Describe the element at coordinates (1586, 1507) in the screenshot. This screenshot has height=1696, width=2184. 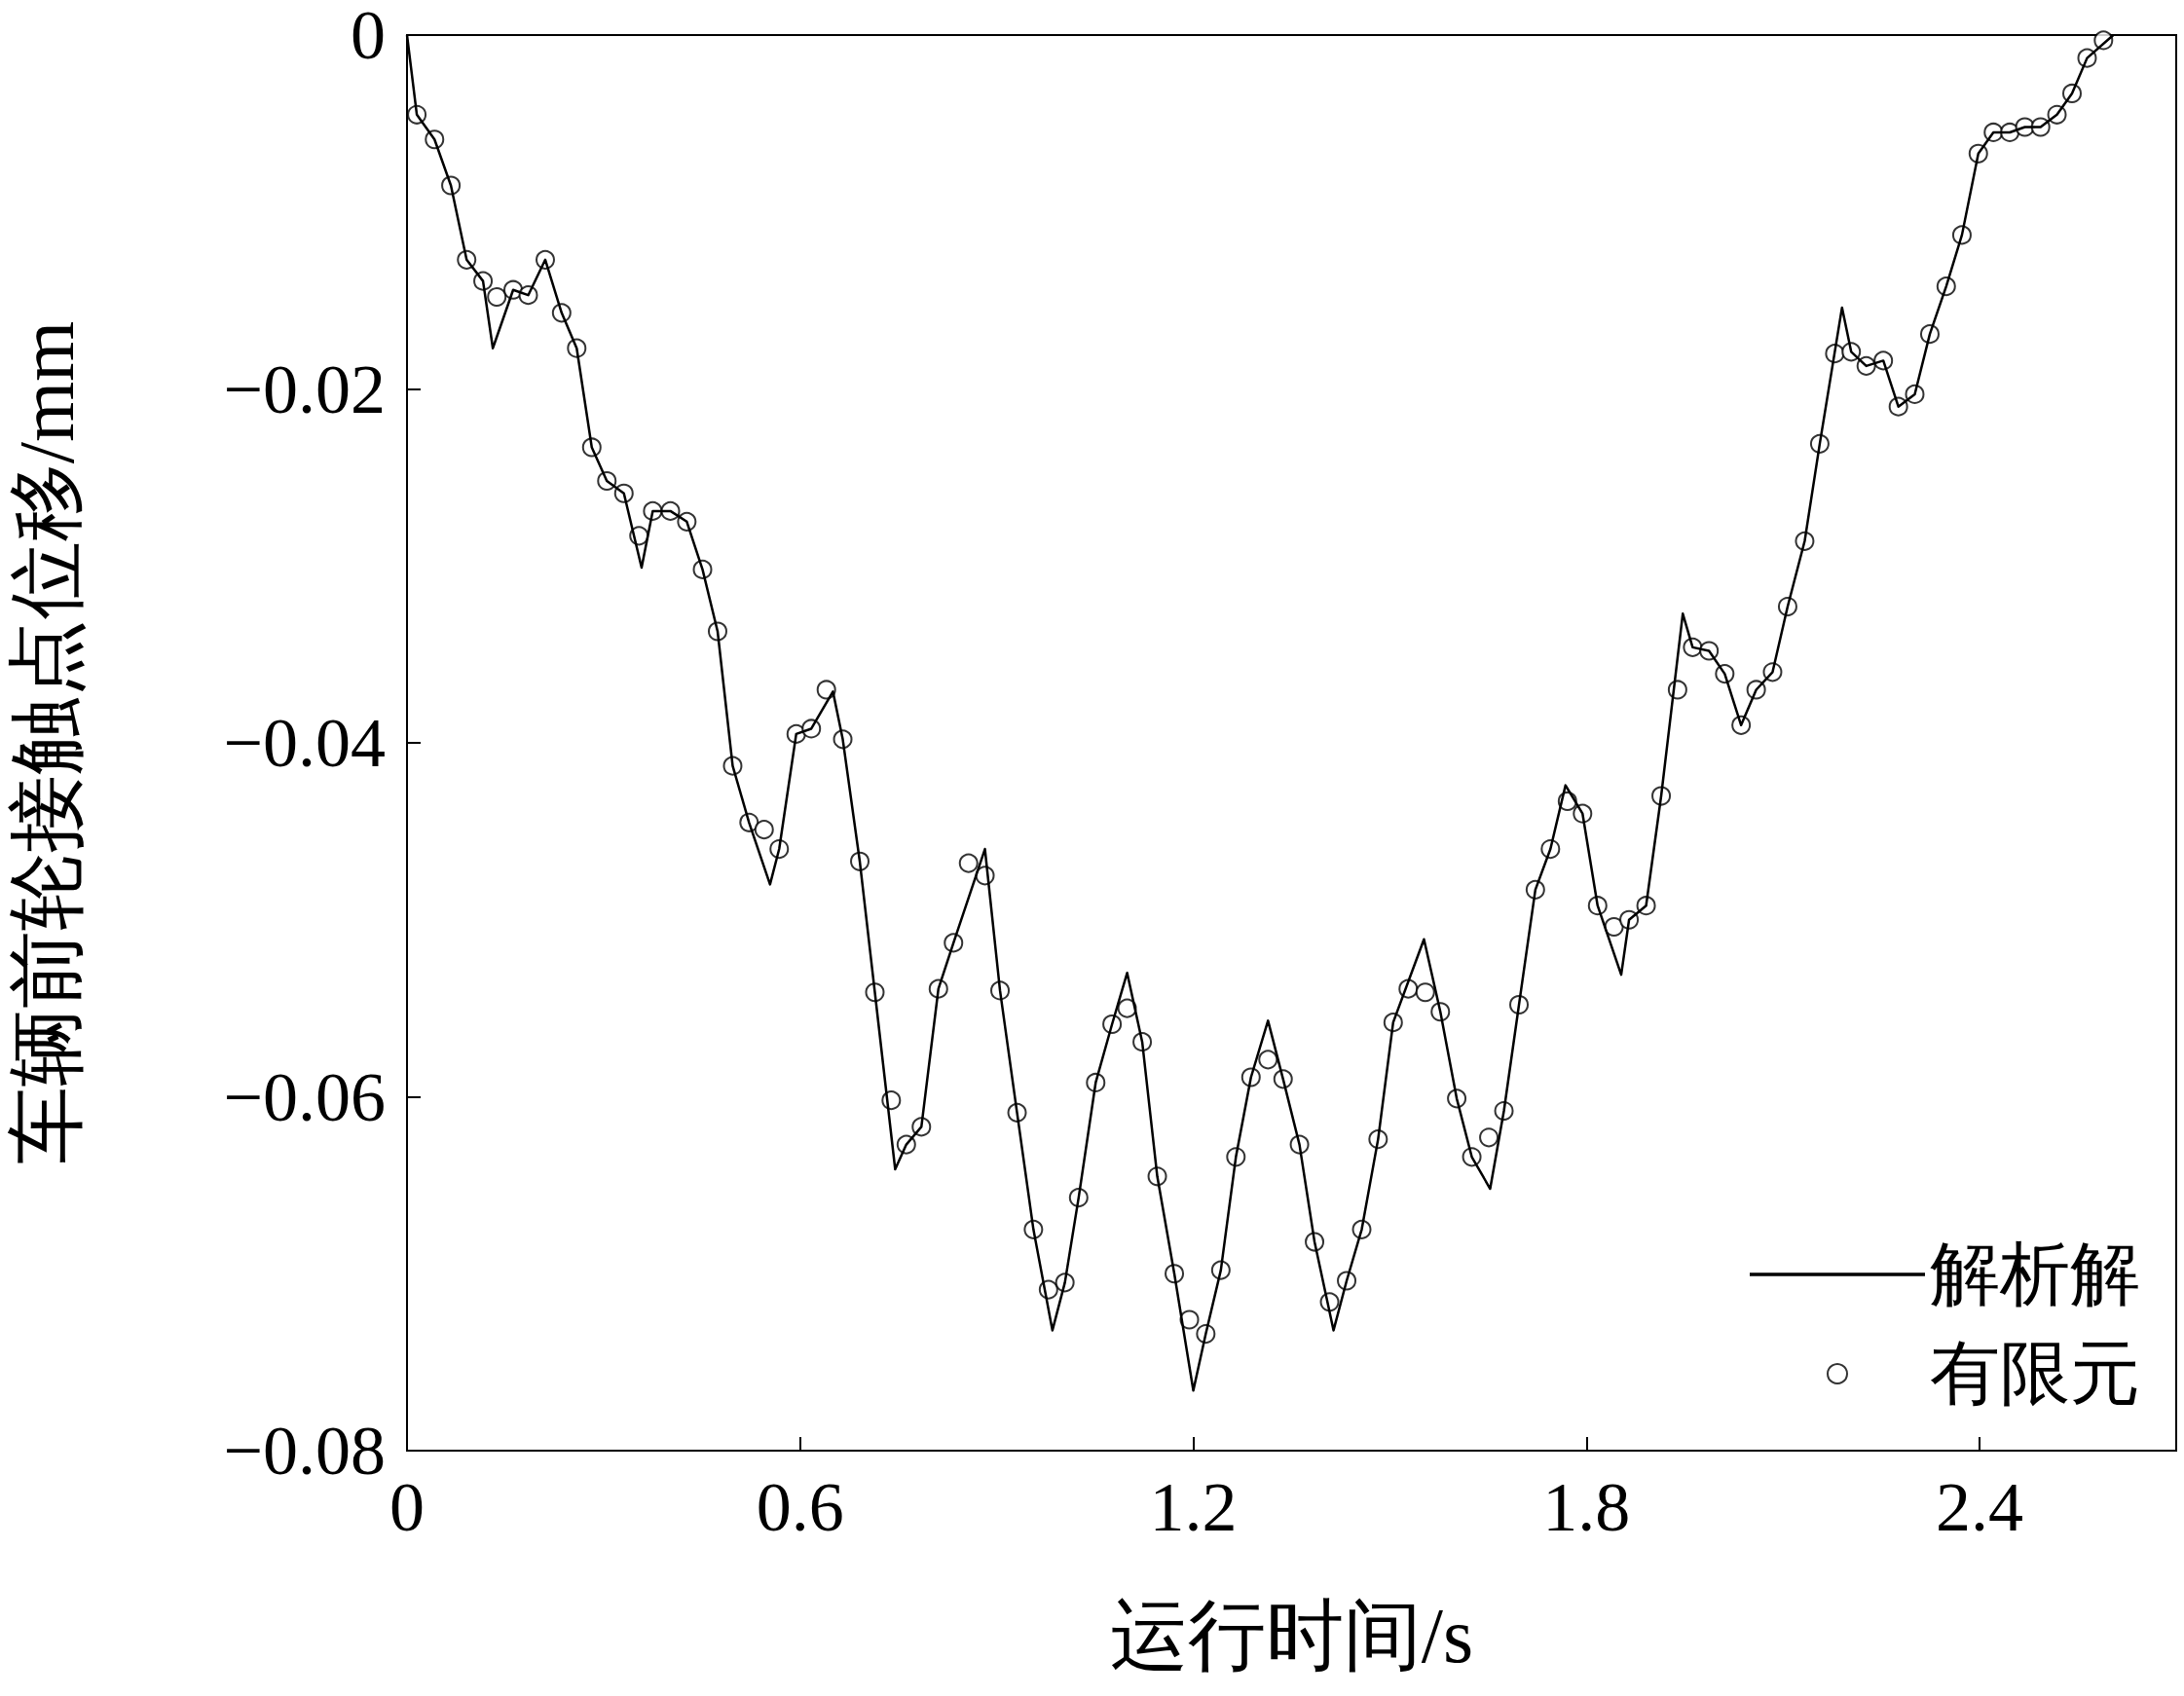
I see `x-tick-label: 1.8` at that location.